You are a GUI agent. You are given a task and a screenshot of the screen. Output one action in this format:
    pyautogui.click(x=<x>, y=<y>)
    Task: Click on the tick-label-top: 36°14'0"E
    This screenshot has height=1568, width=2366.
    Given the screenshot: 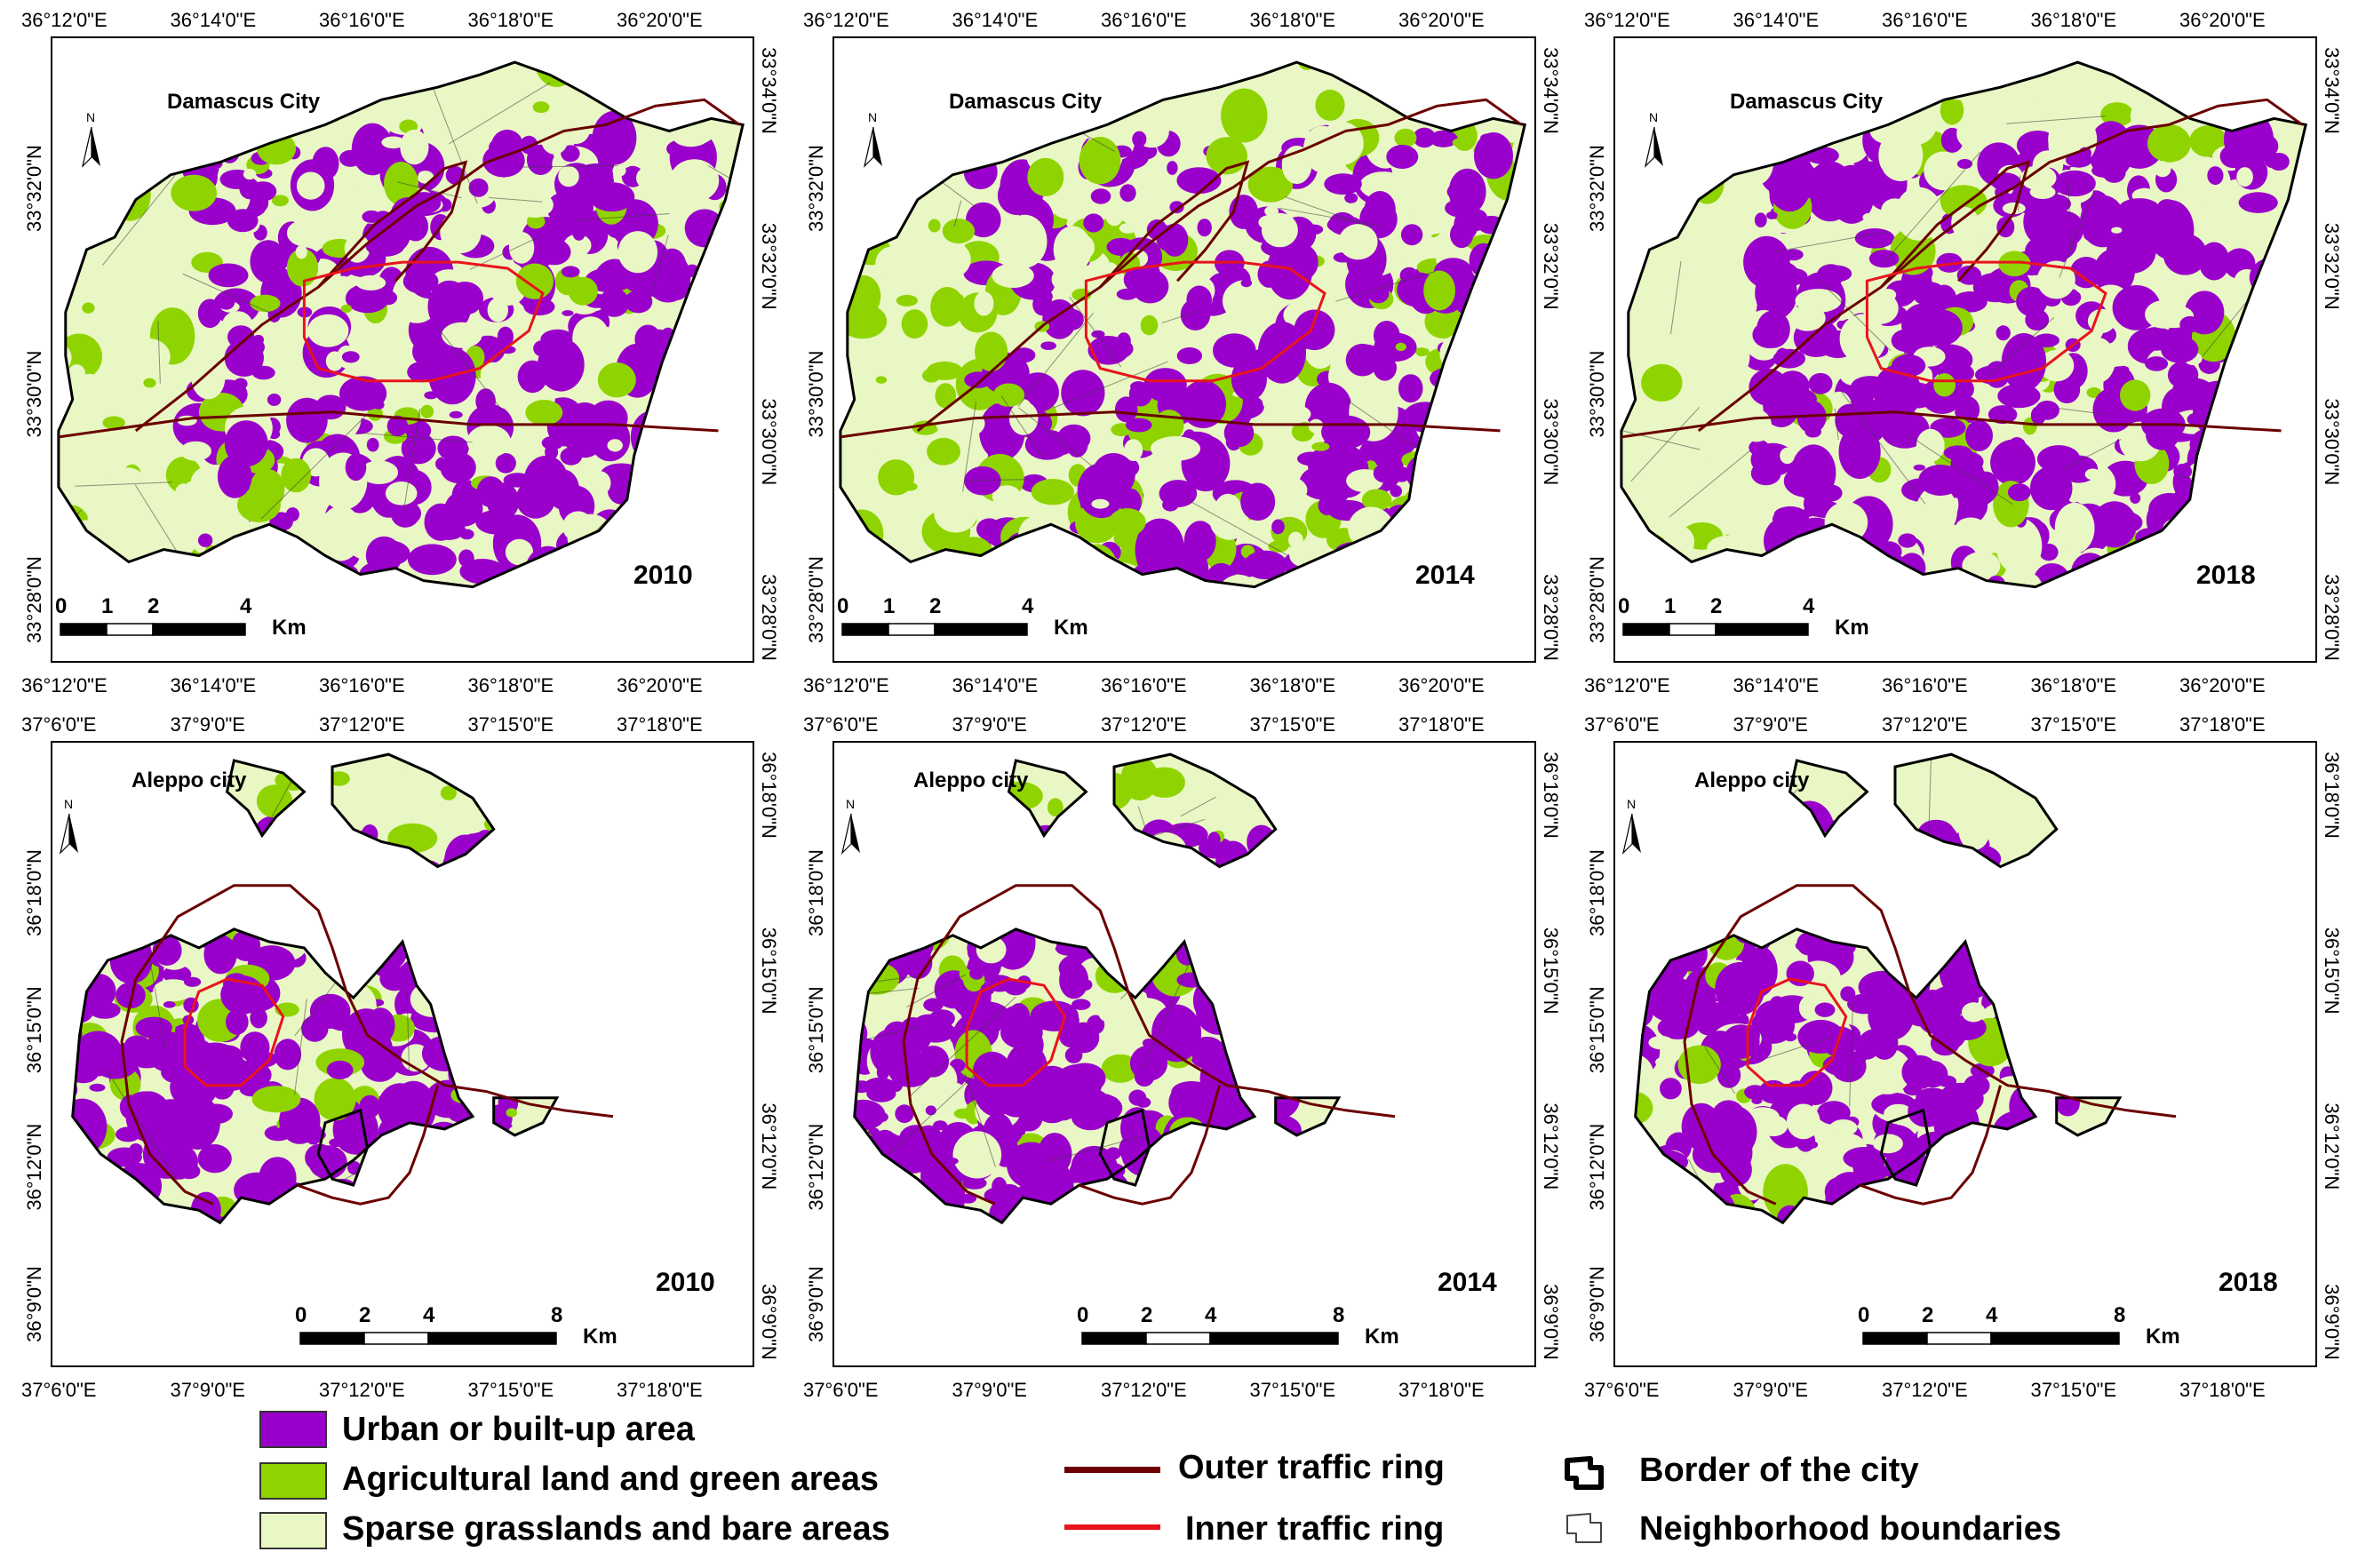 What is the action you would take?
    pyautogui.click(x=214, y=20)
    